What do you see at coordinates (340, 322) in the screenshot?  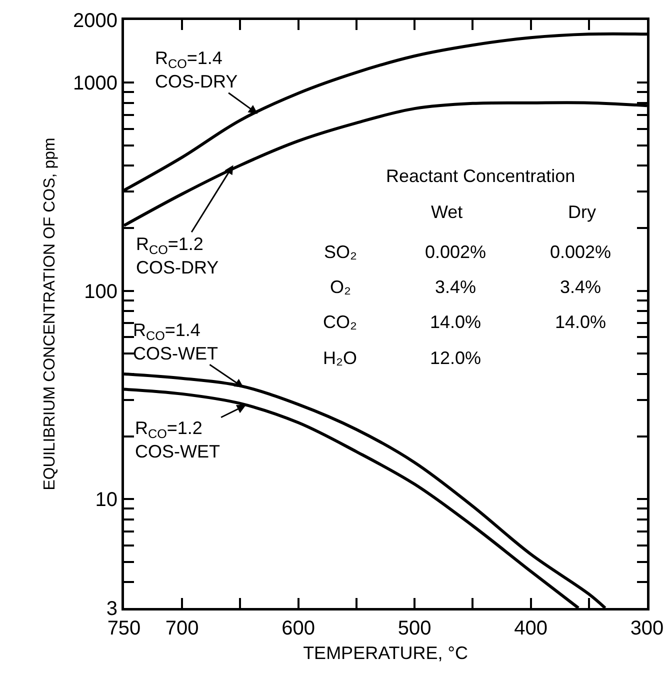 I see `annotation: CO₂` at bounding box center [340, 322].